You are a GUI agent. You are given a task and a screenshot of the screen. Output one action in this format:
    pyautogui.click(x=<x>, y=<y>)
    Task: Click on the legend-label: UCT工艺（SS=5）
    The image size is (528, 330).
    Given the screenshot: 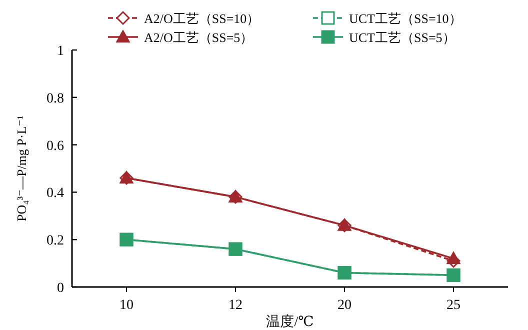 What is the action you would take?
    pyautogui.click(x=402, y=37)
    